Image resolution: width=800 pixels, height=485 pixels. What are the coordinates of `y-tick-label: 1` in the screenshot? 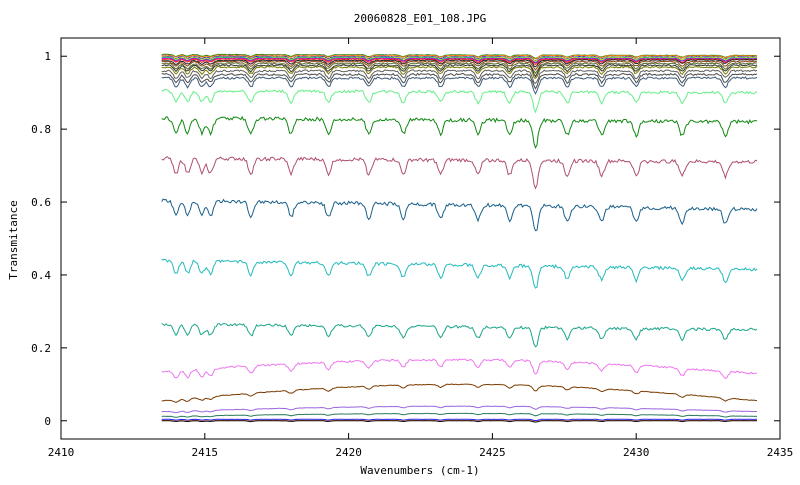 It's located at (47, 56).